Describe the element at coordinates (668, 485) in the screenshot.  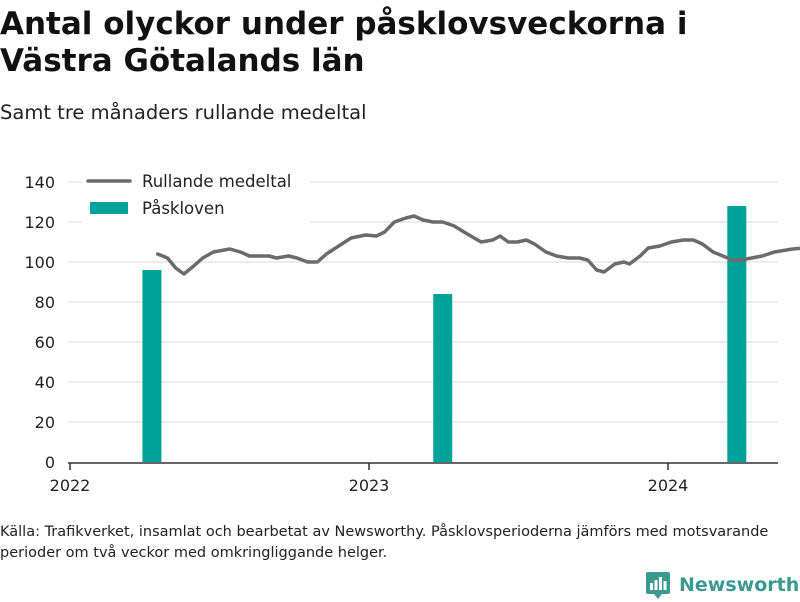
I see `x-tick-label: 2024` at that location.